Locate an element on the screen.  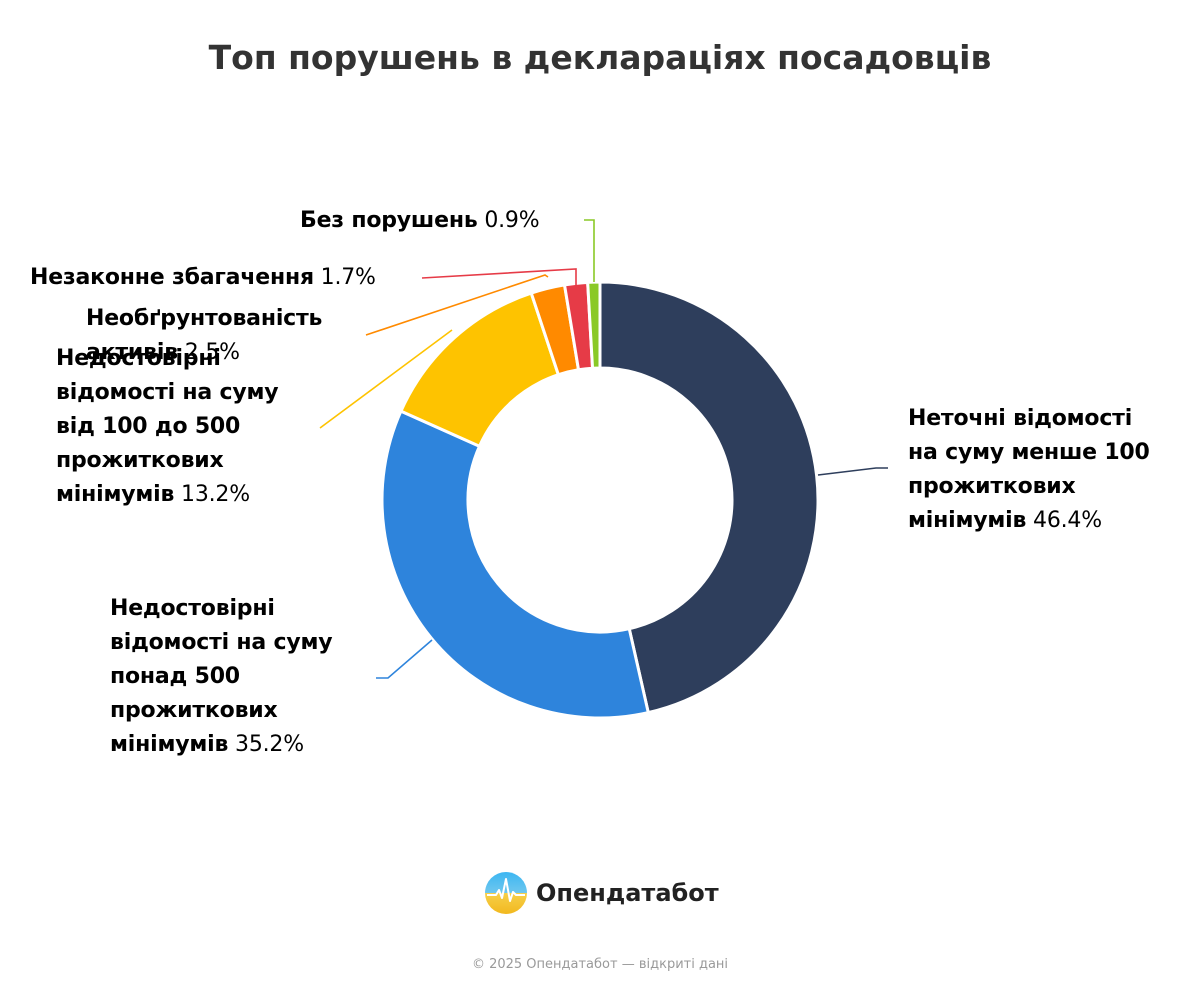
footer-copyright: © 2025 Опендатабот — відкриті дані is located at coordinates (600, 964).